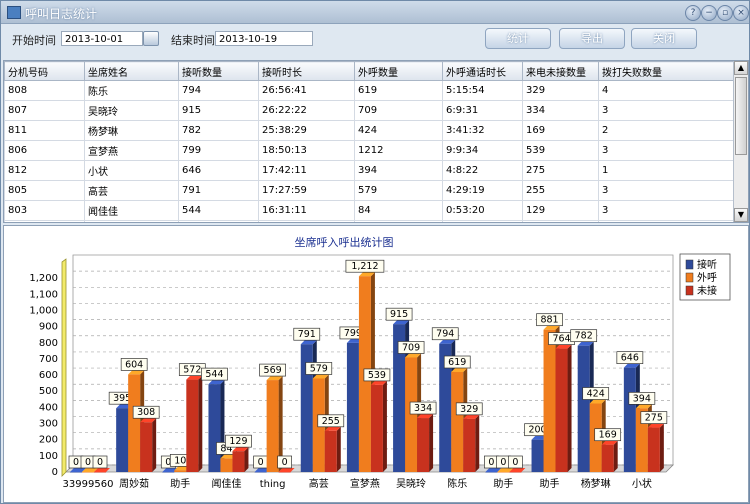 Image resolution: width=750 pixels, height=504 pixels. What do you see at coordinates (537, 430) in the screenshot?
I see `data-label: 200` at bounding box center [537, 430].